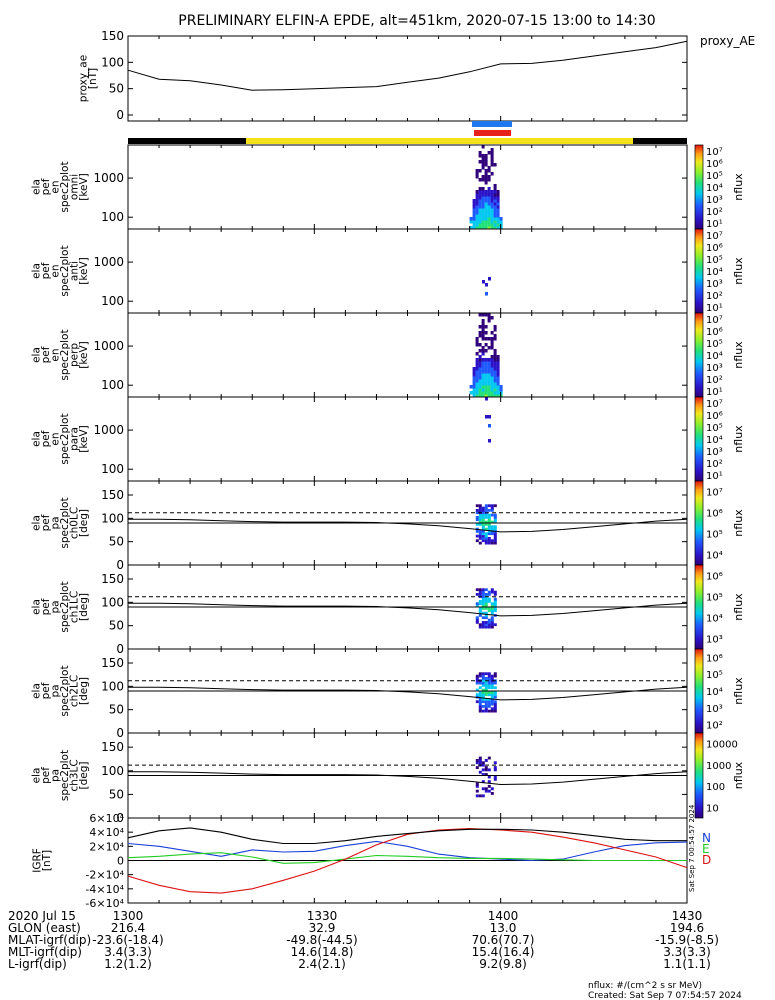 The image size is (775, 1000). I want to click on grf-d-line, so click(407, 861).